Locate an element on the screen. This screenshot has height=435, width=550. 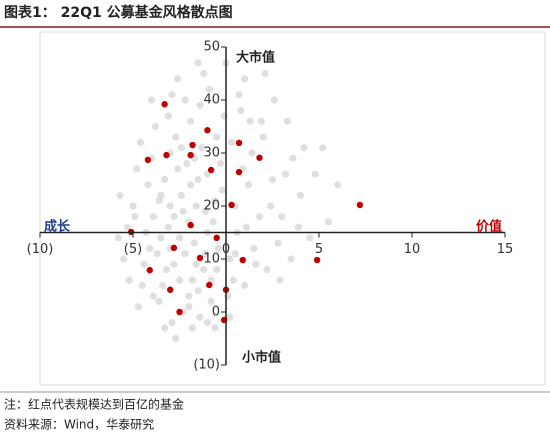
y-tick-label: 50 is located at coordinates (211, 47).